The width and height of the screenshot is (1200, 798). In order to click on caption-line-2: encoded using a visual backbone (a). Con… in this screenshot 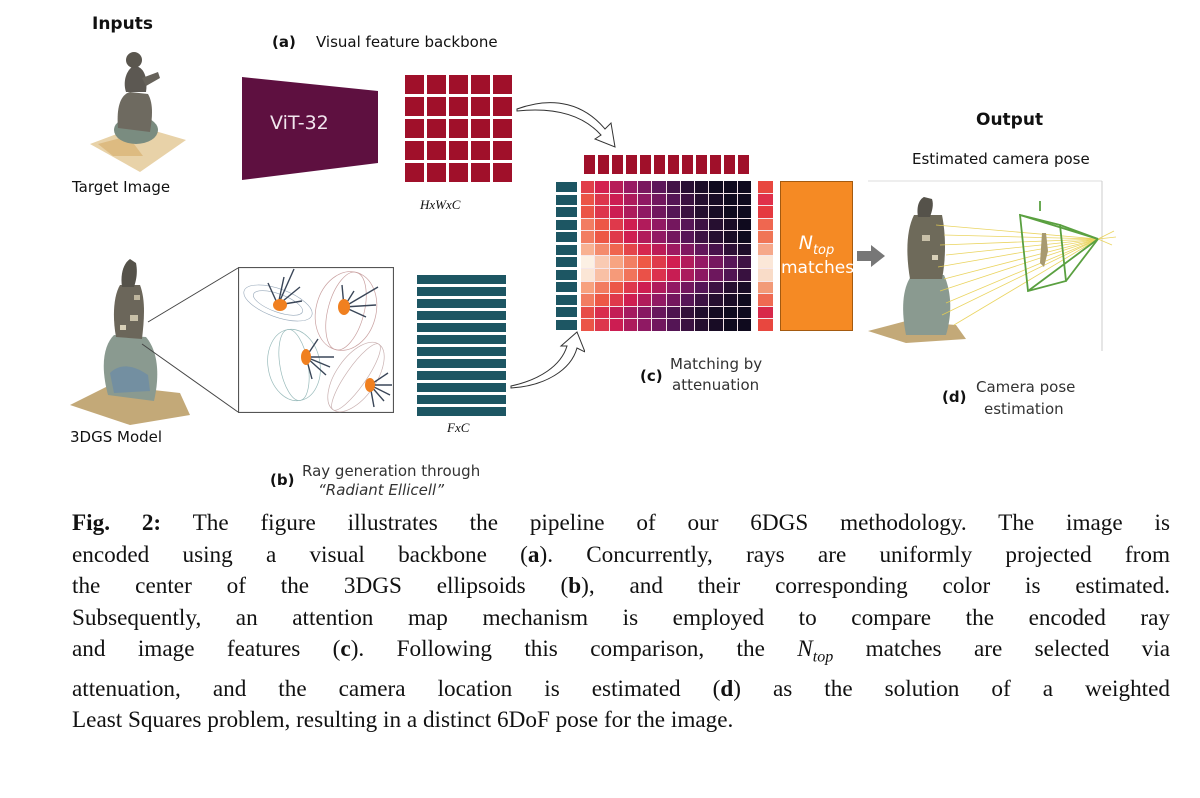, I will do `click(621, 554)`.